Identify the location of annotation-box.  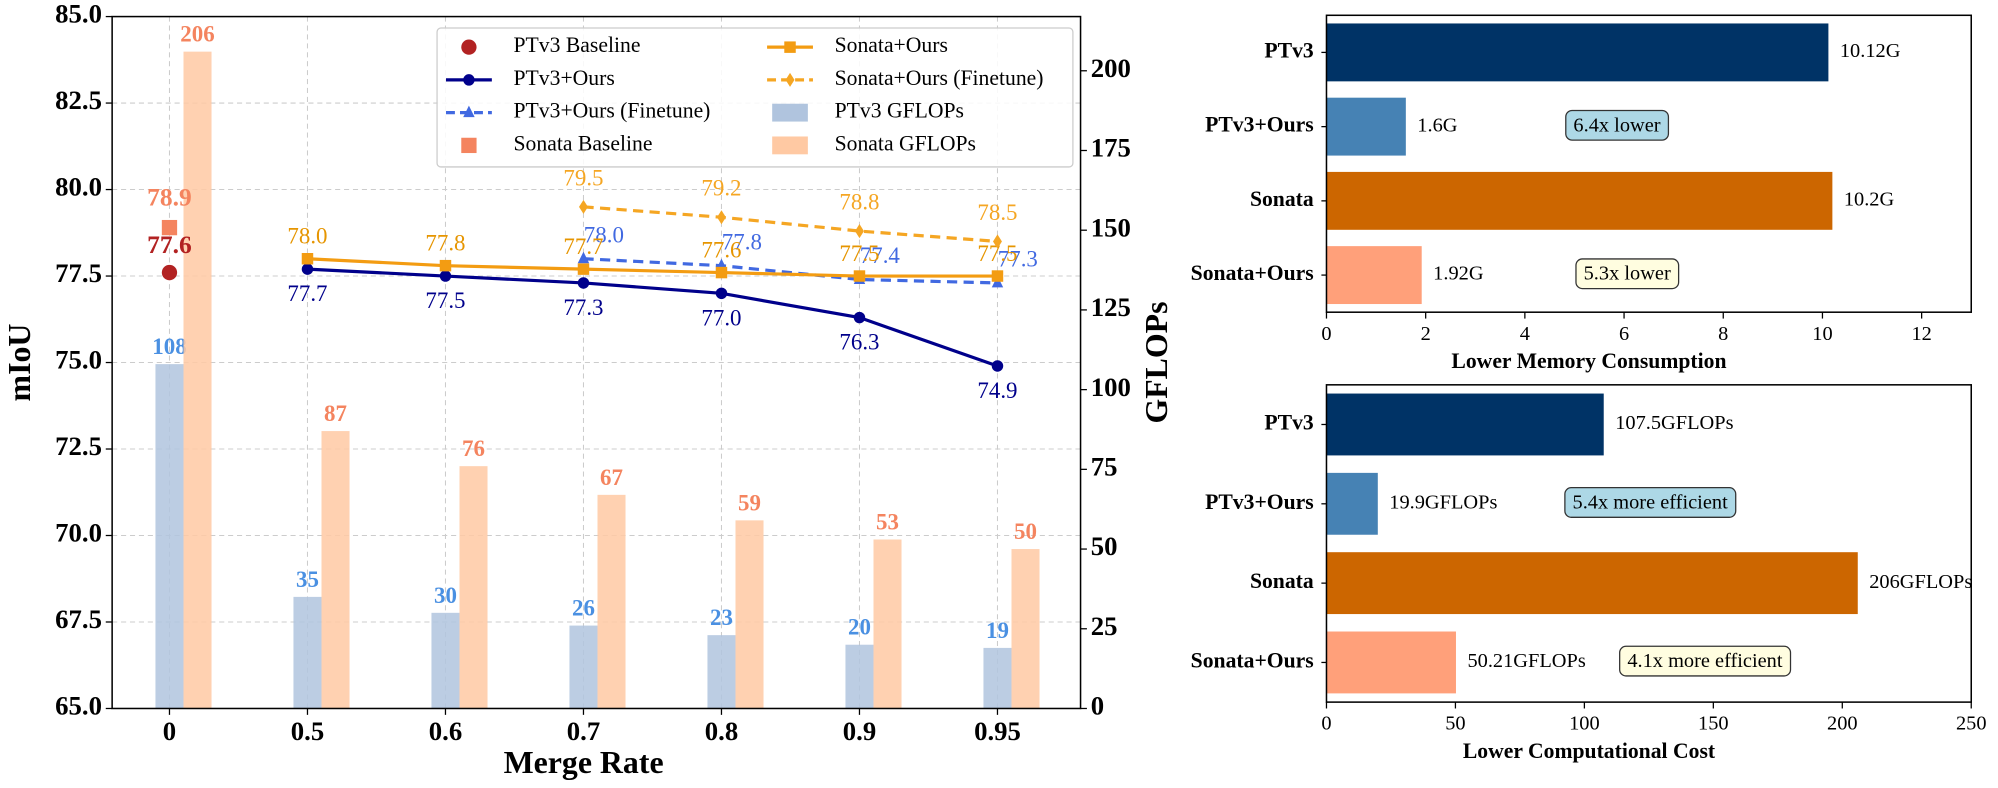
(1617, 125).